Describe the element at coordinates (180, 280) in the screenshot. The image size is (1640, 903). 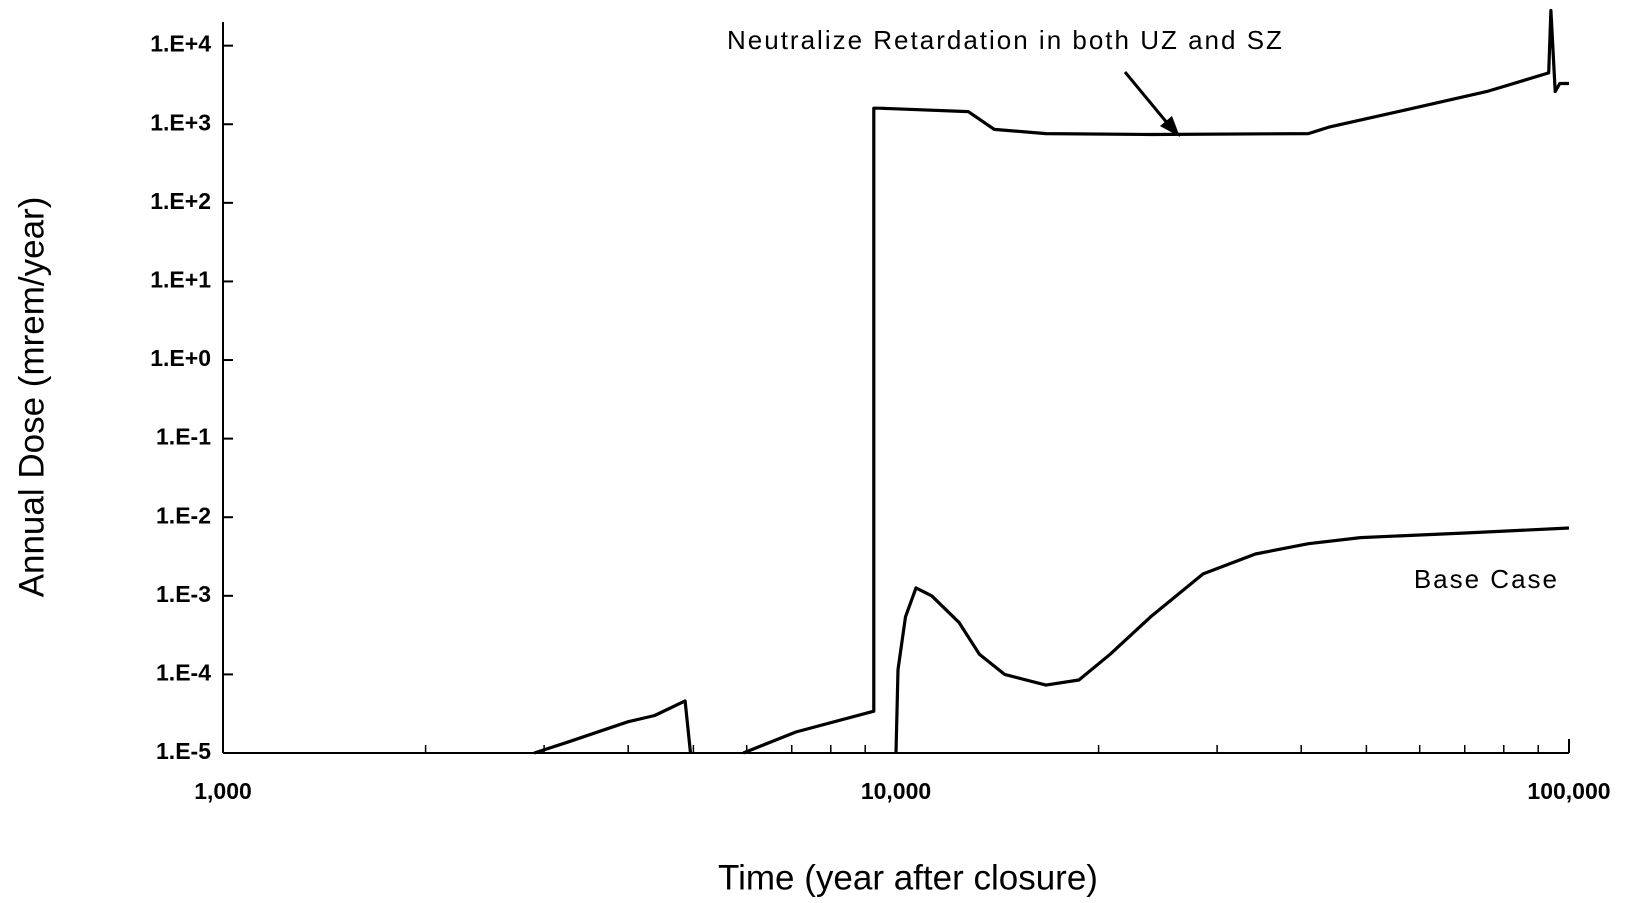
I see `y-tick-label: 1.E+1` at that location.